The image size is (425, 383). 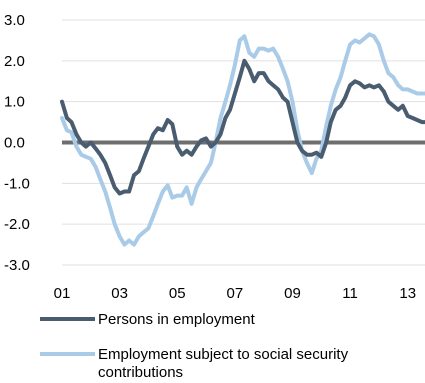 I want to click on y-axis-ticks: 3.0 2.0 1.0 0.0 -1.0 -2.0 -3.0, so click(x=17, y=143).